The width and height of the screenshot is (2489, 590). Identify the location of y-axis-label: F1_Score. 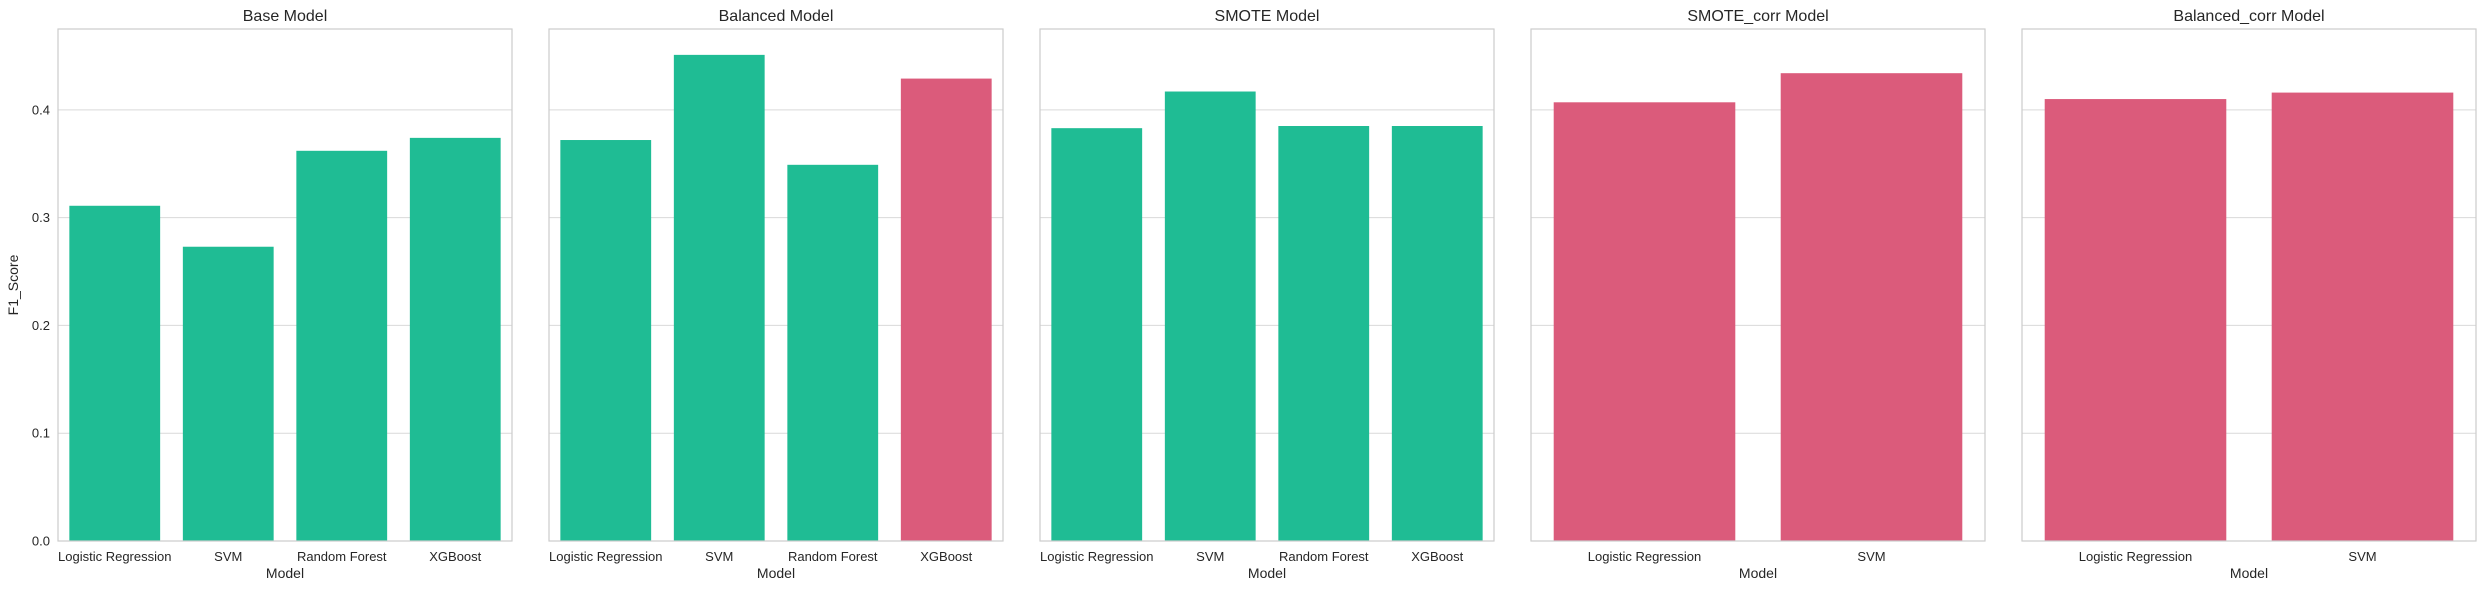
(13, 284).